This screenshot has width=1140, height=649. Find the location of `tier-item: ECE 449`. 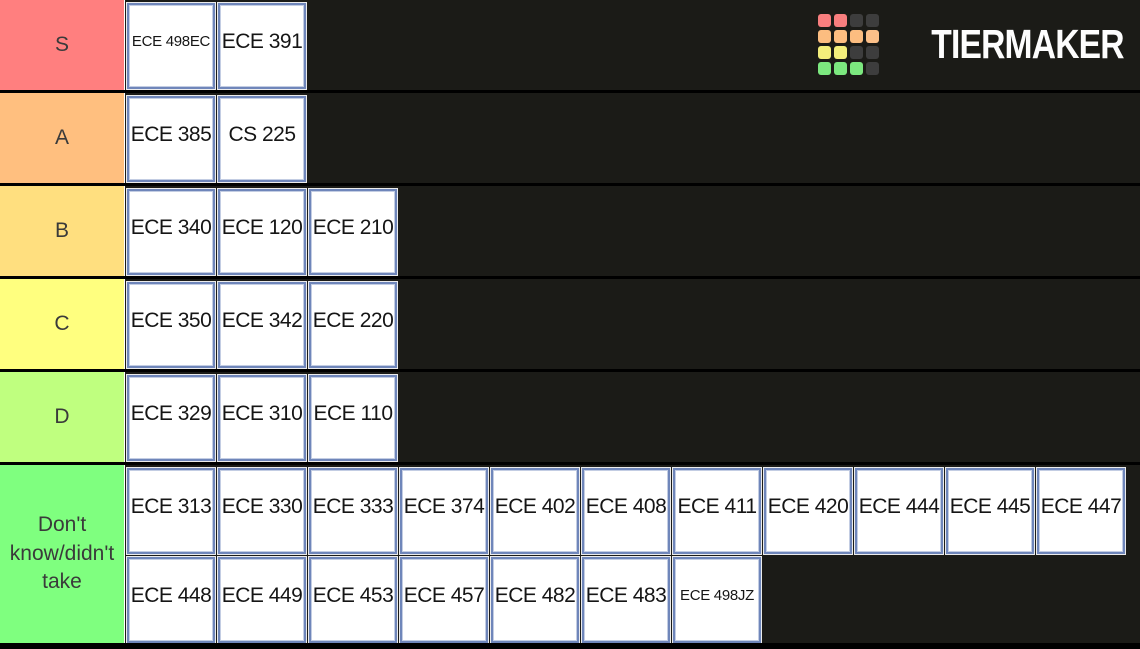

tier-item: ECE 449 is located at coordinates (262, 600).